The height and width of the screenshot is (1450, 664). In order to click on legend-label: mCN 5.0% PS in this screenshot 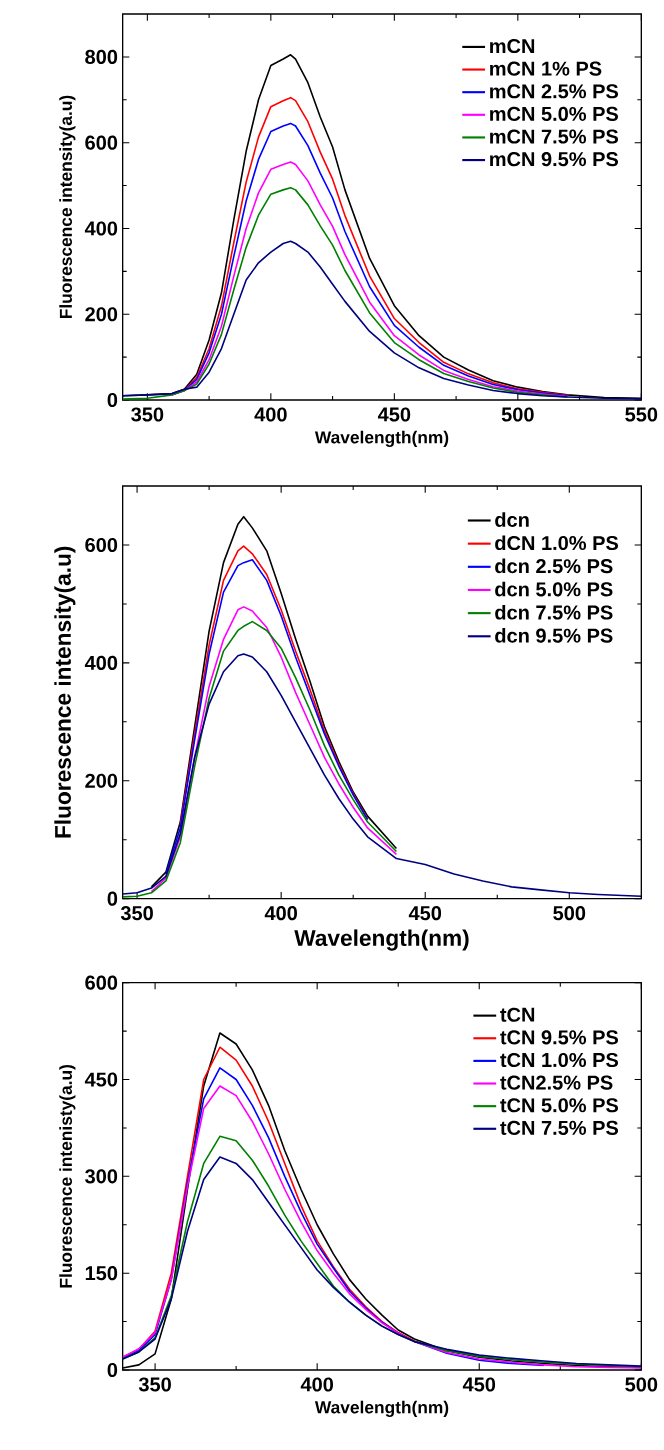, I will do `click(554, 113)`.